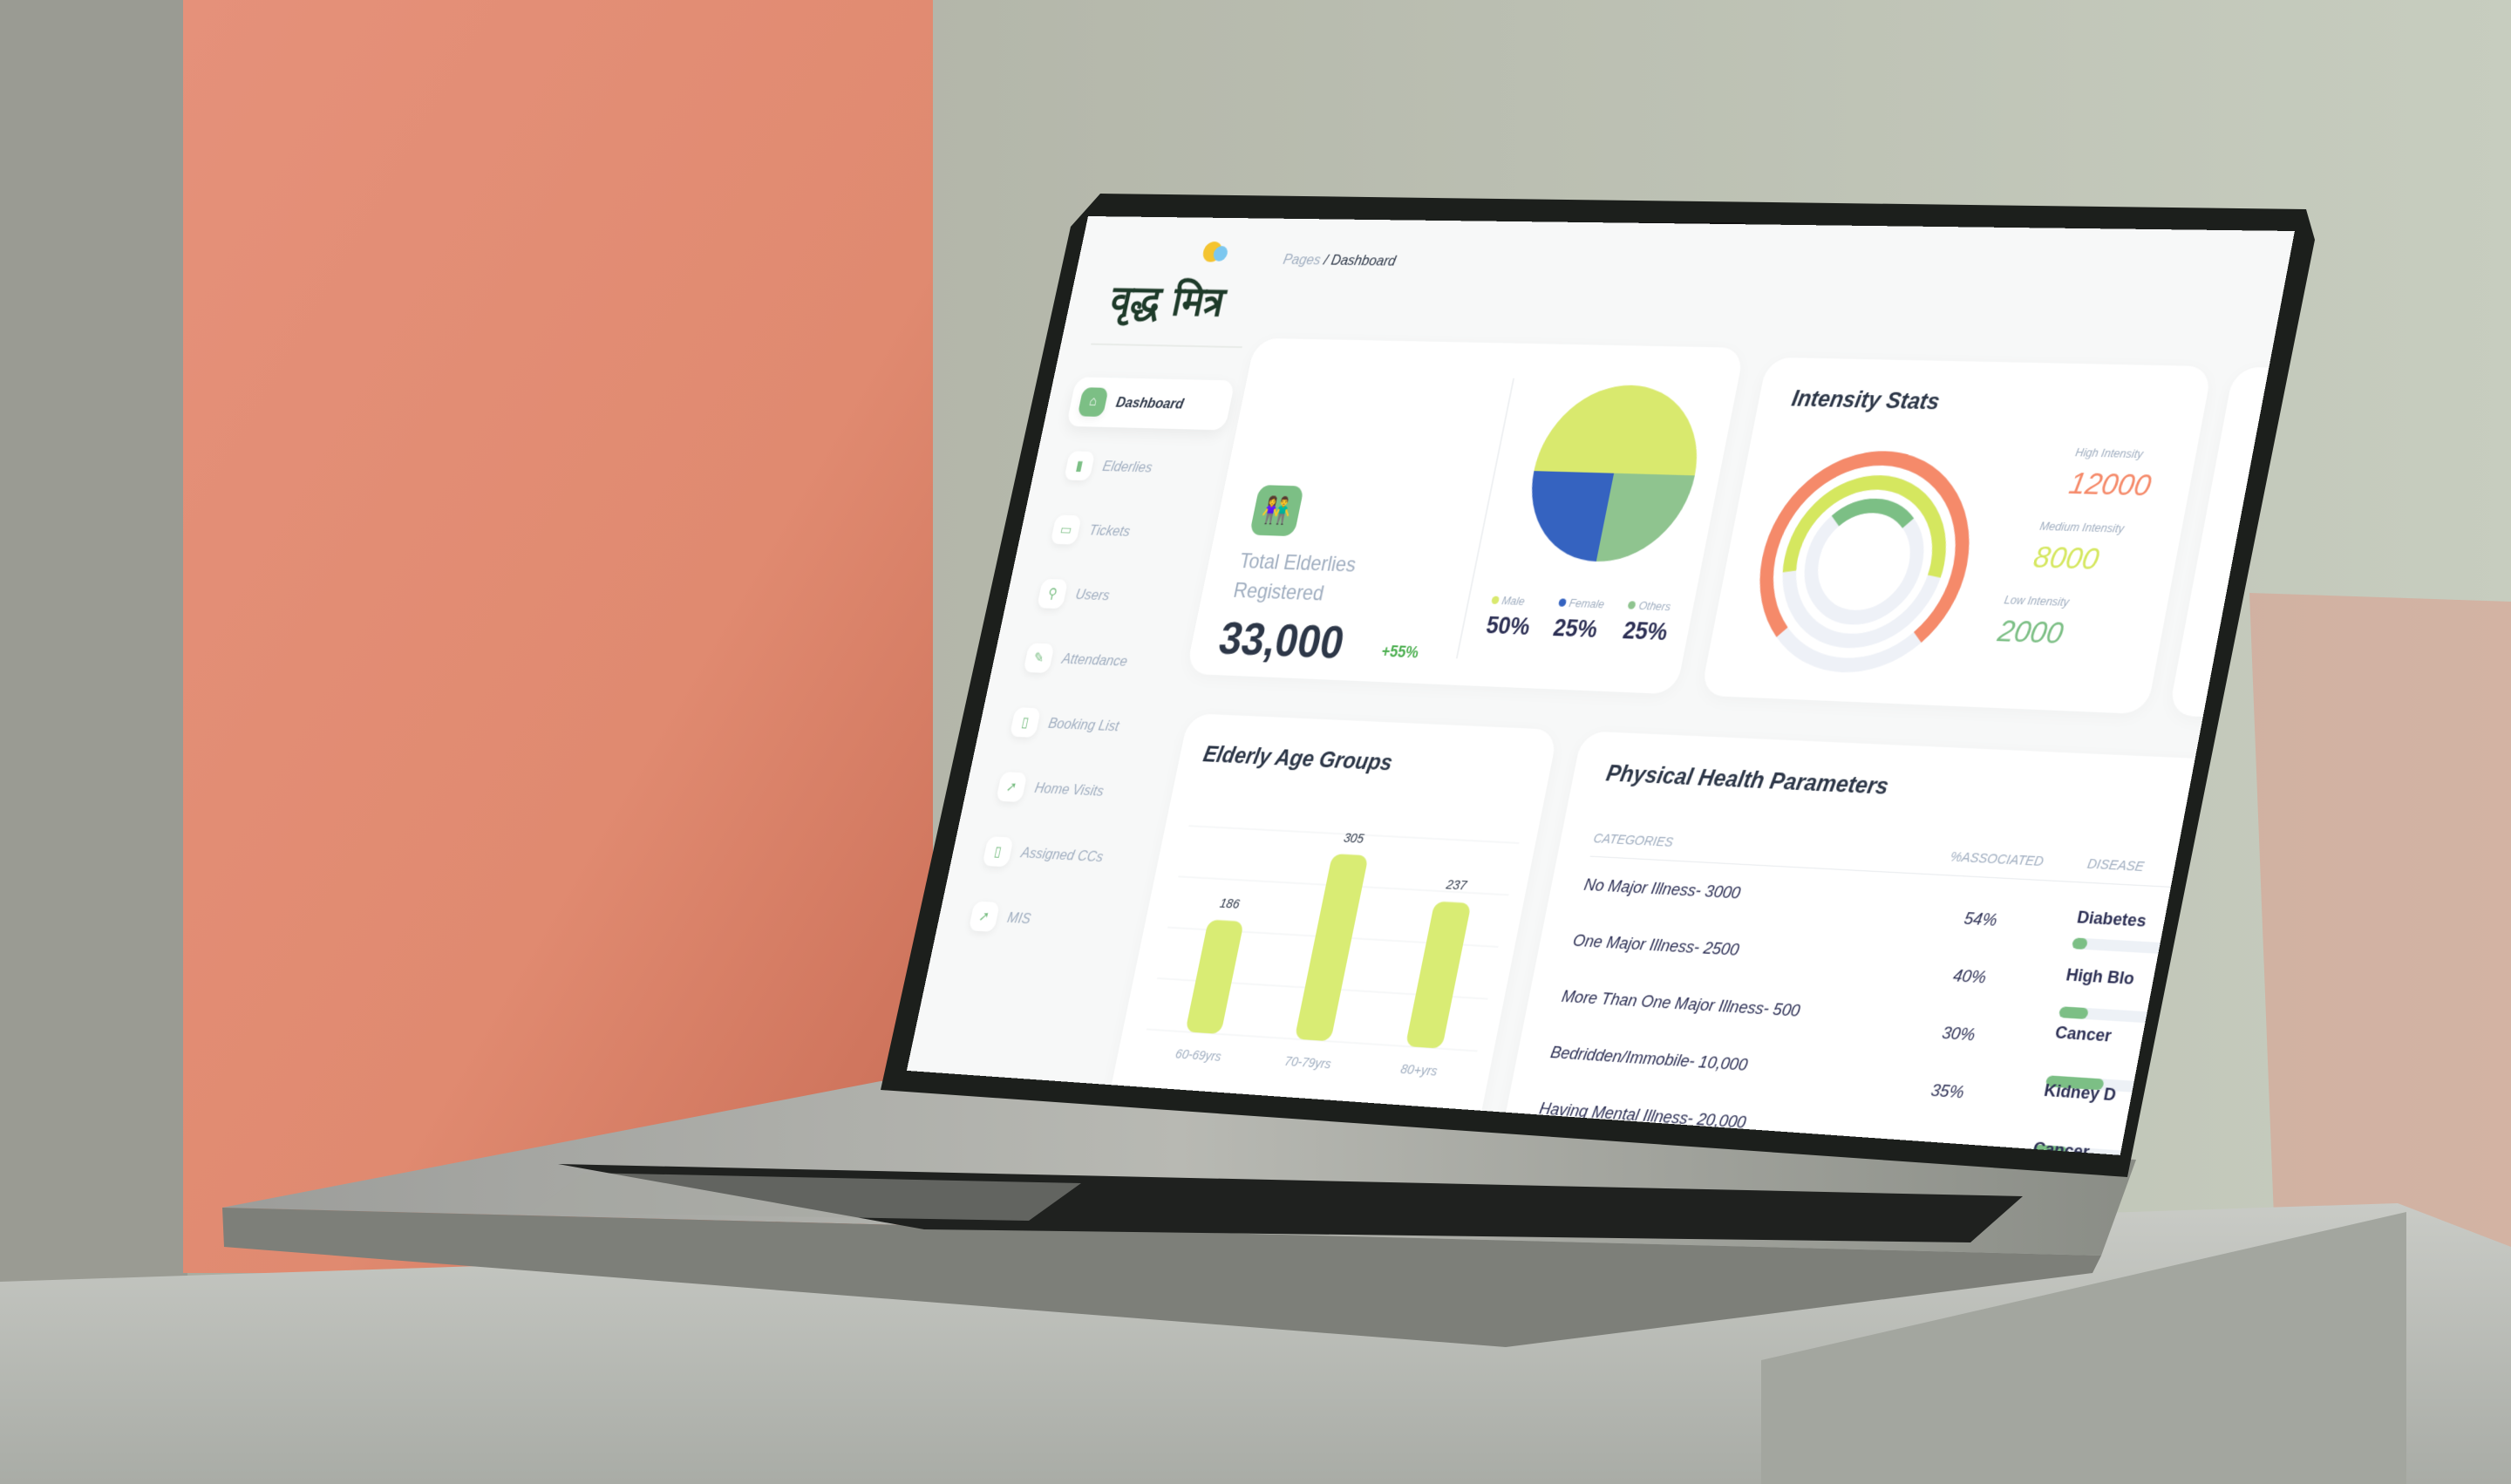  I want to click on divider, so click(1166, 346).